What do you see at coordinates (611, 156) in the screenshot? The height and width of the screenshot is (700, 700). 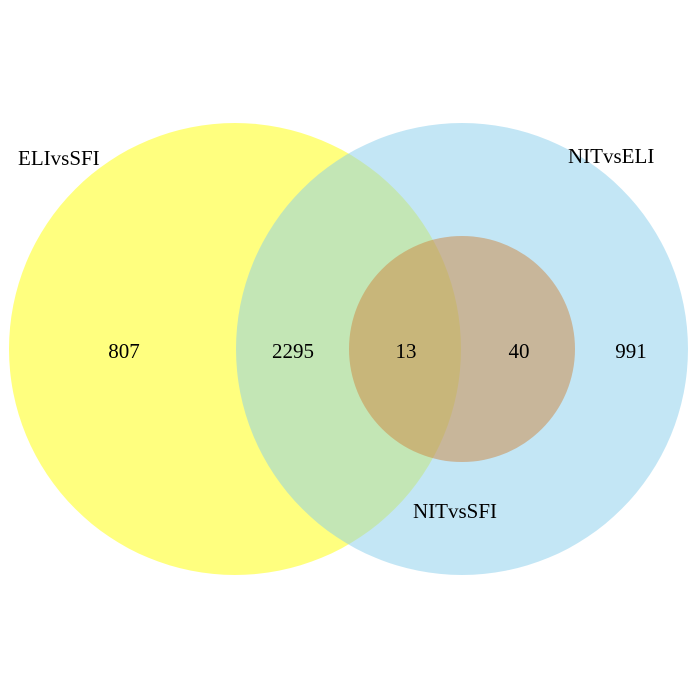 I see `set-label-nitvseli: NITvsELI` at bounding box center [611, 156].